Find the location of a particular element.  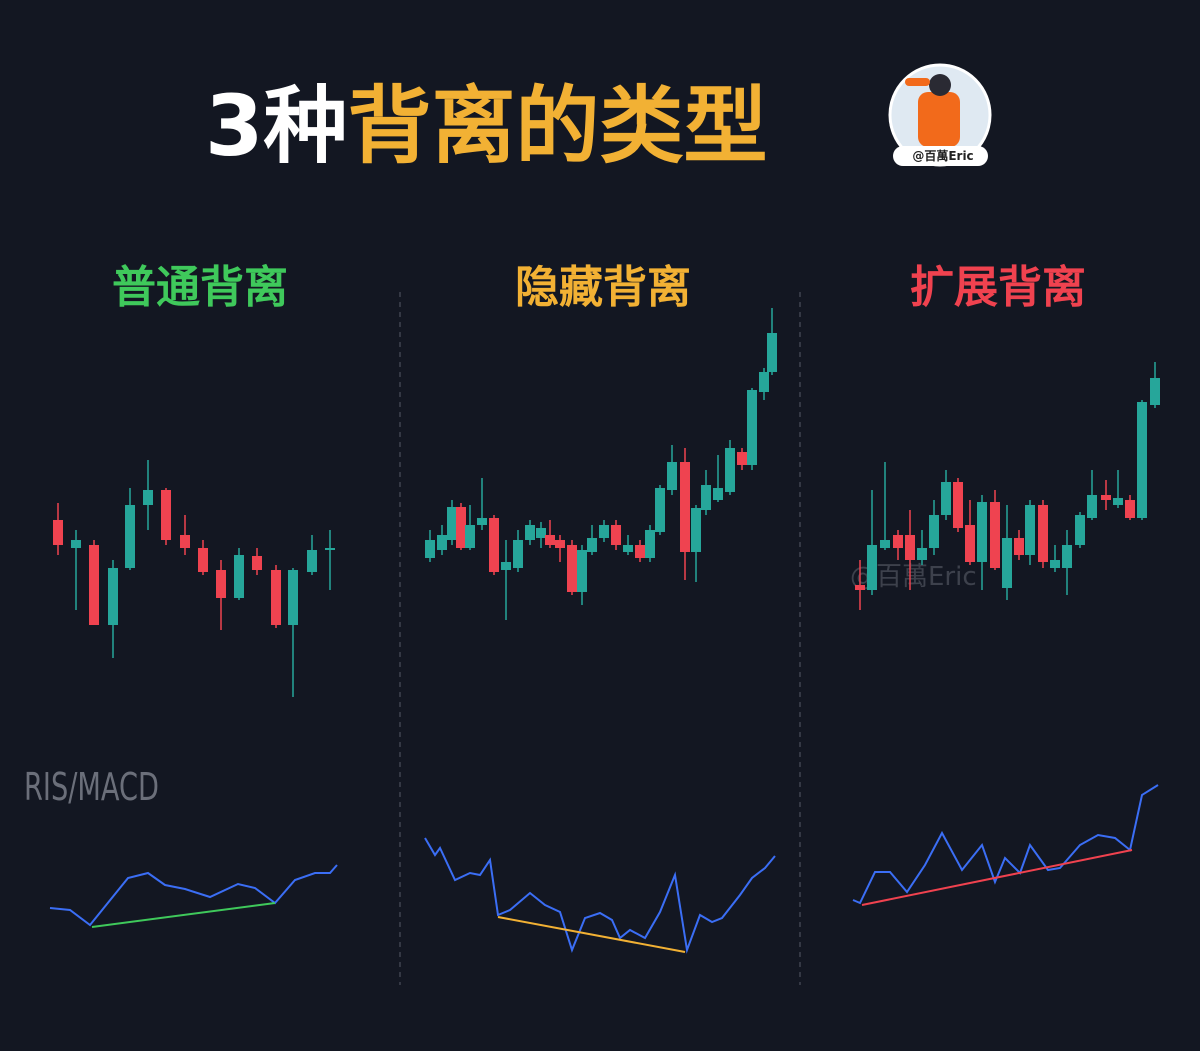

title-prefix: 3种 is located at coordinates (276, 126).